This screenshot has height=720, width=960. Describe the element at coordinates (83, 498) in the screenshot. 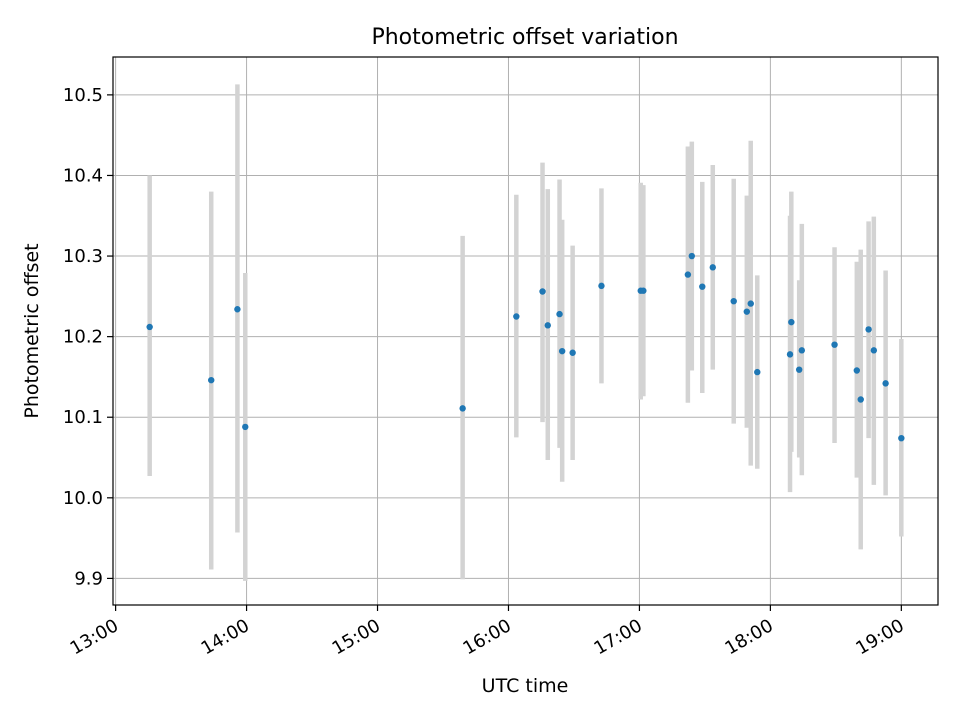

I see `y-tick-label: 10.0` at that location.